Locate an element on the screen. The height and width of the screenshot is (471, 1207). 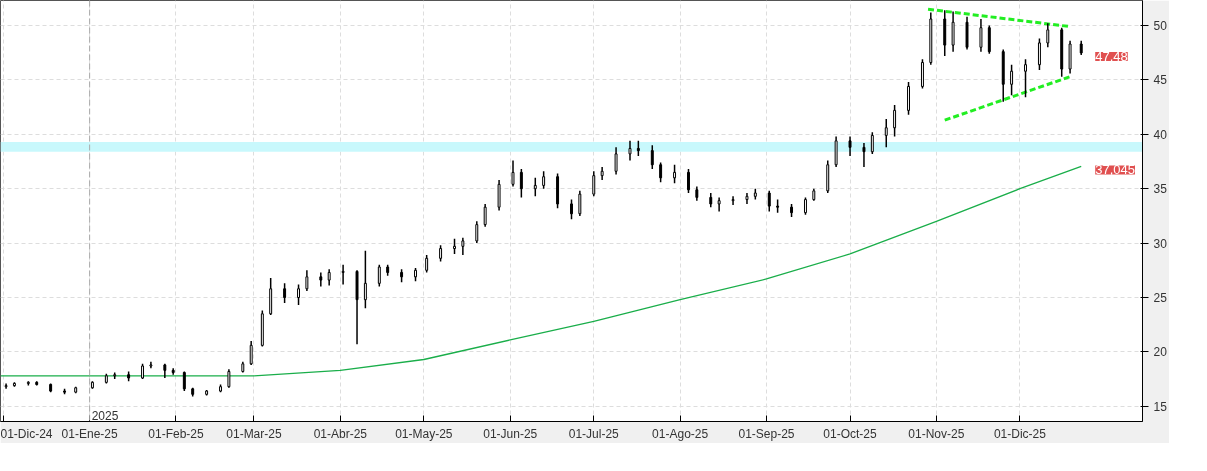
y-tick-label: 40 is located at coordinates (1160, 134).